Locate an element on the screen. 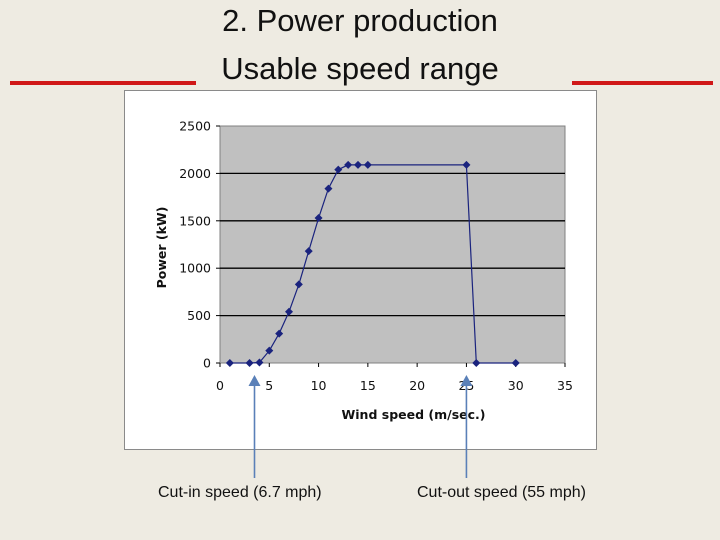 This screenshot has width=720, height=540. cut-out-caption: Cut-out speed (55 mph) is located at coordinates (501, 492).